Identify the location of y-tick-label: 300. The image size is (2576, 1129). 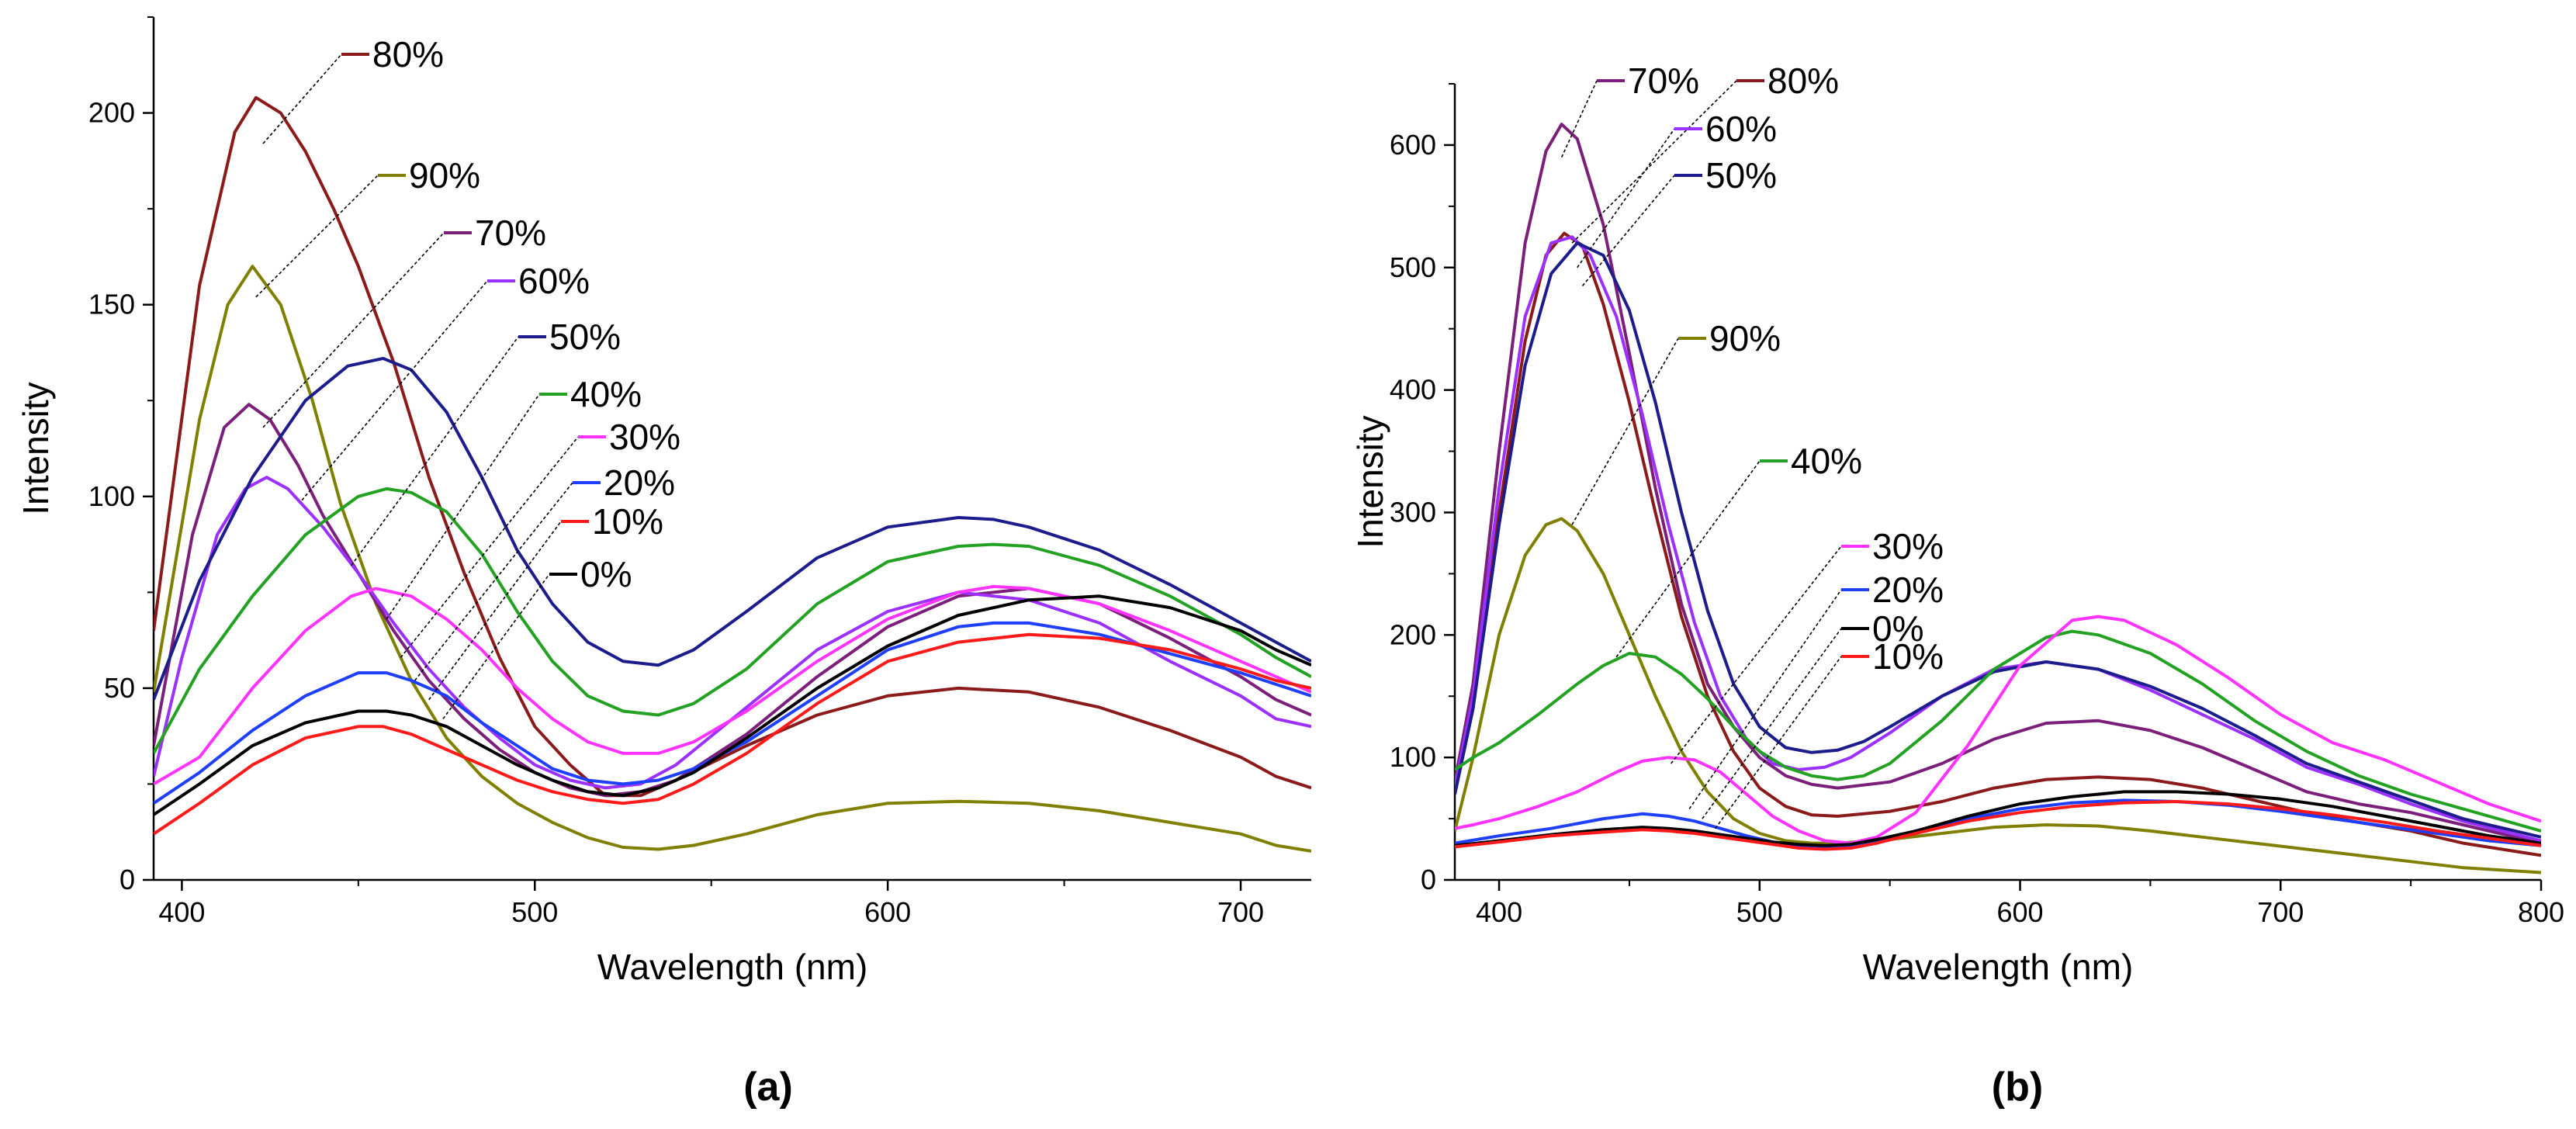
(1413, 512).